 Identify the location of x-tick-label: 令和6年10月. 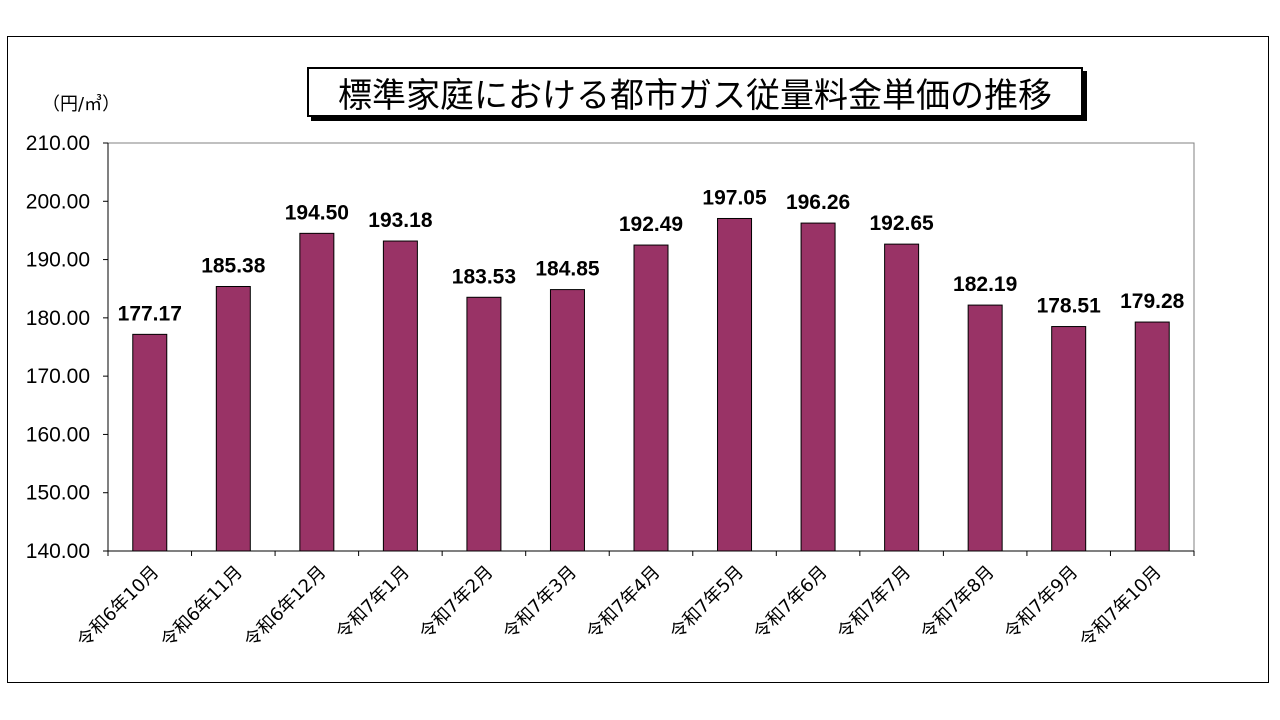
(118, 607).